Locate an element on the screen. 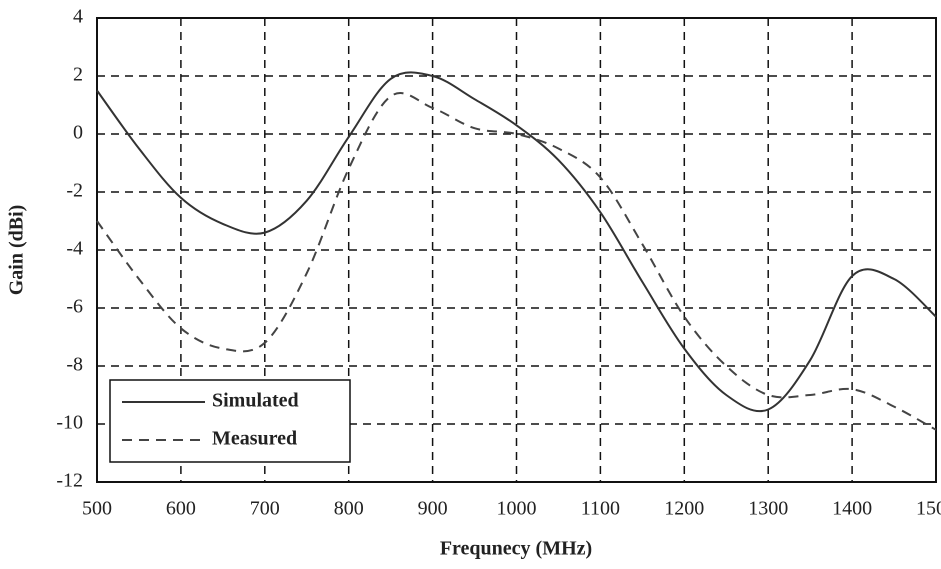  x-tick-label: 1200 is located at coordinates (684, 509).